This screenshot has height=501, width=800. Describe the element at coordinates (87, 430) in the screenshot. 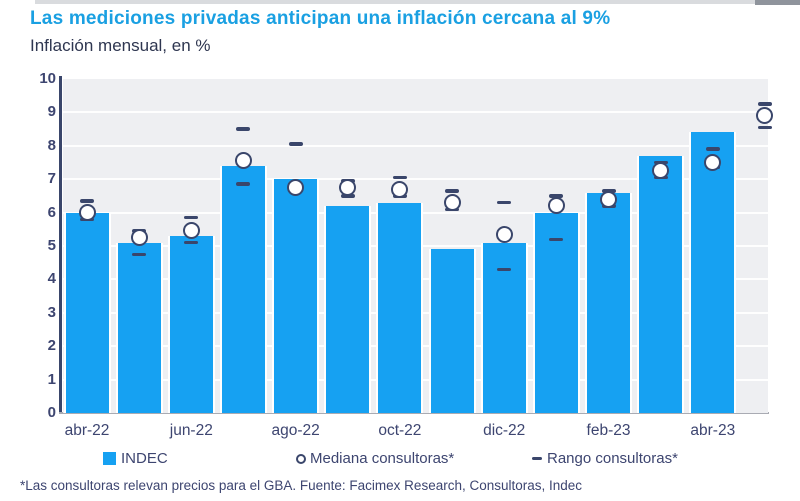

I see `x-tick-abr-22: abr-22` at that location.